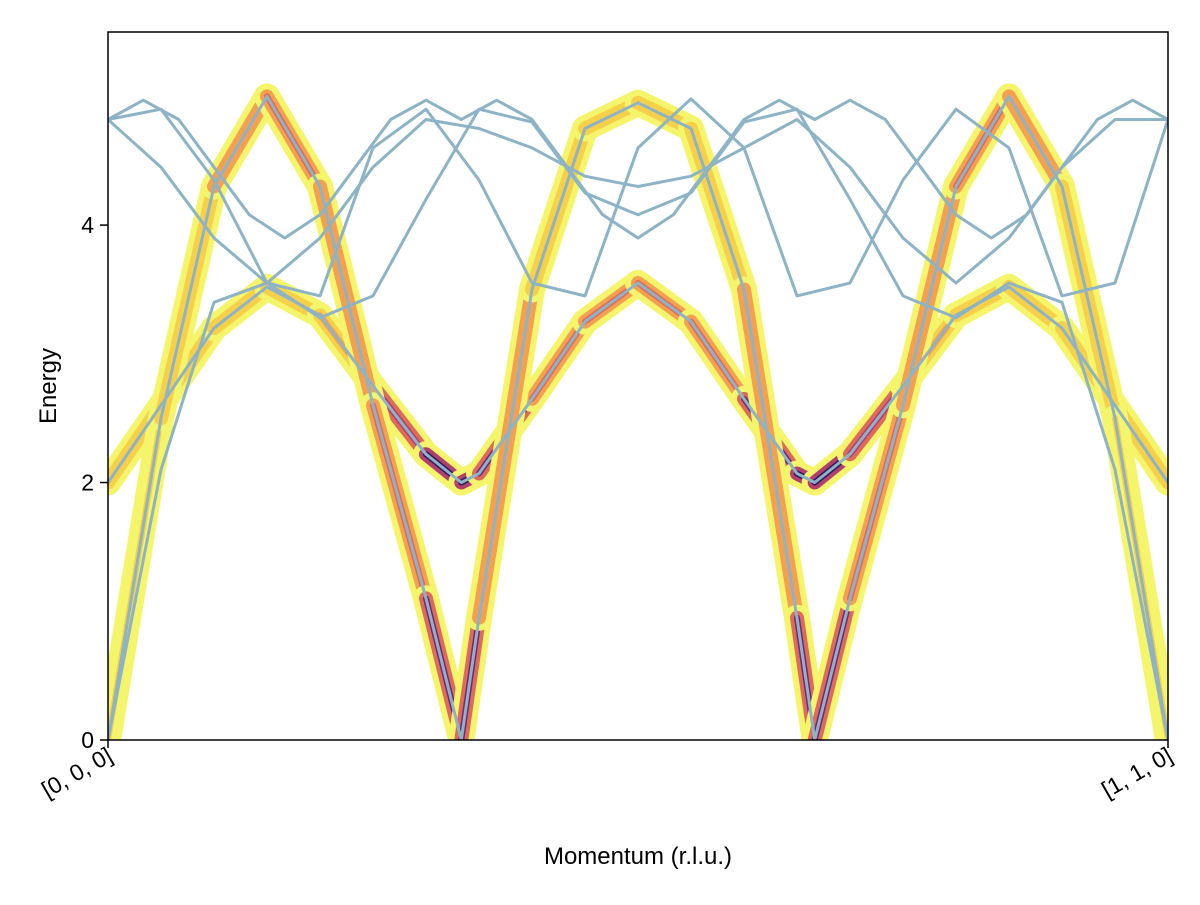  Describe the element at coordinates (1136, 772) in the screenshot. I see `x-tick-label: [1, 1, 0]` at that location.